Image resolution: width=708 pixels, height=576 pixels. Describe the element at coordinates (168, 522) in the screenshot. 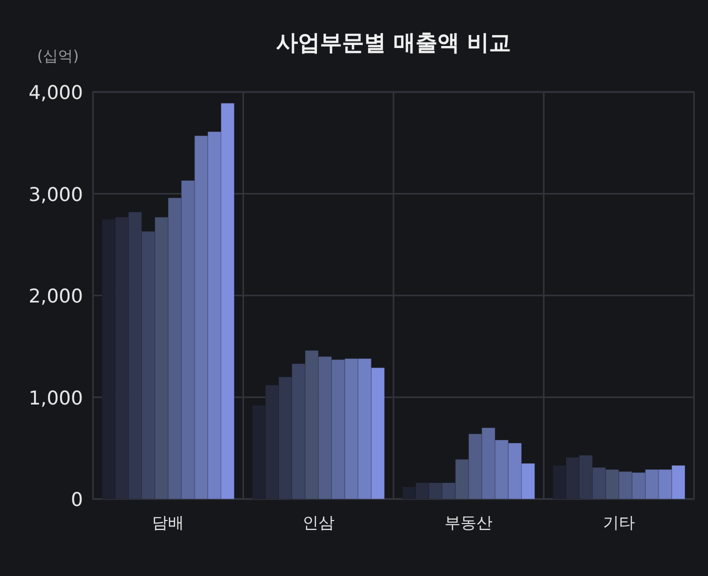

I see `x-tick-label: 담배` at that location.